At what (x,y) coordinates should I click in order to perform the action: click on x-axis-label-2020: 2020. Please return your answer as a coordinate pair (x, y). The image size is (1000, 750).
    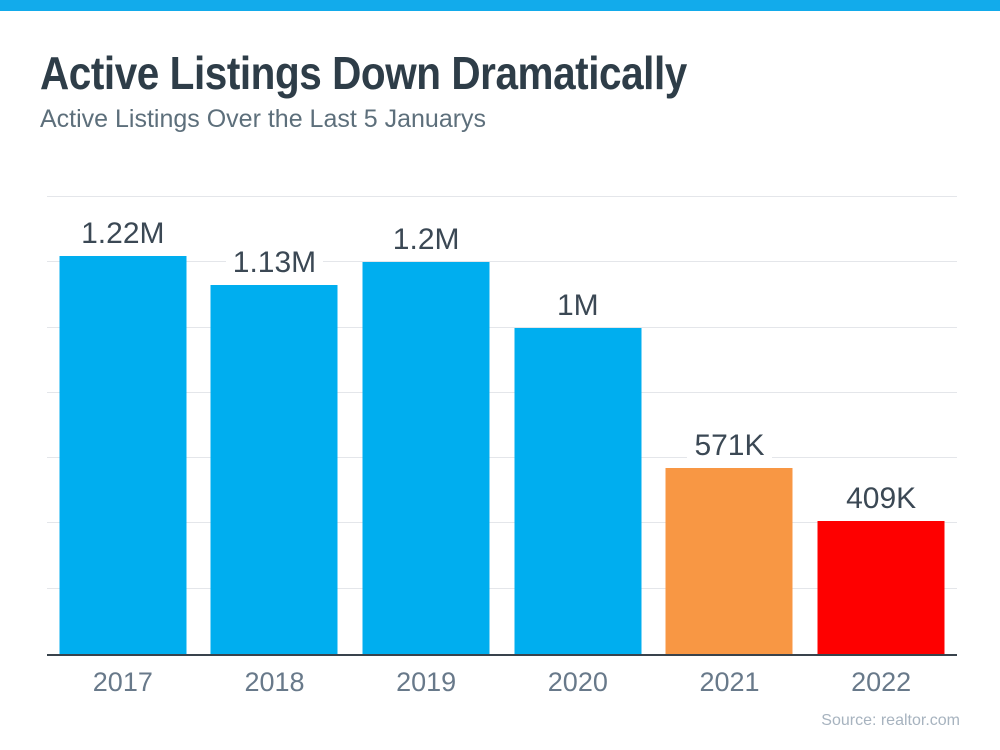
    Looking at the image, I should click on (577, 682).